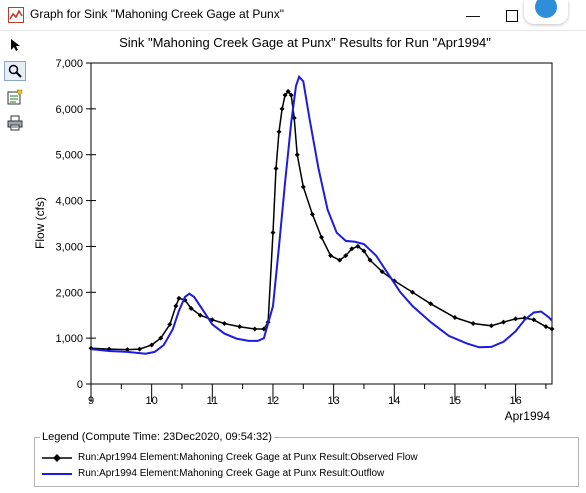 The image size is (586, 493). I want to click on zoom-tool-button, so click(15, 71).